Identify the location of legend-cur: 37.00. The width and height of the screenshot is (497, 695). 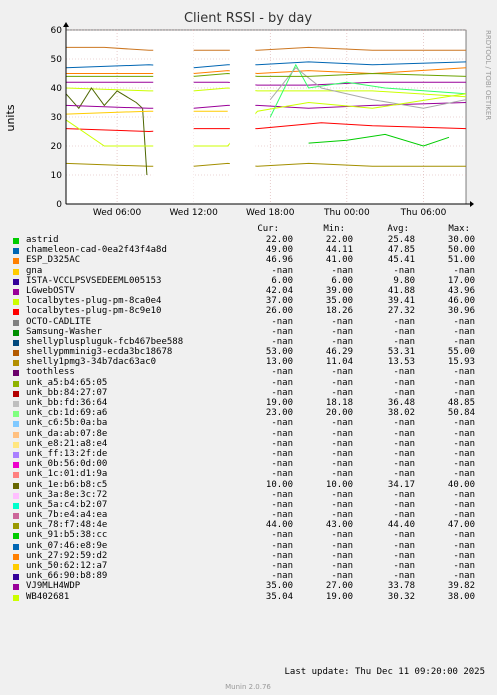
(279, 301).